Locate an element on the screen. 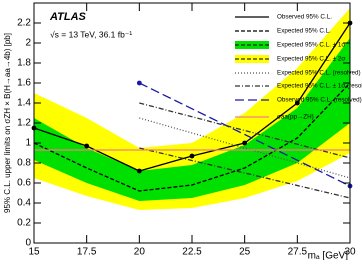  y-tick-label: 0.2 is located at coordinates (24, 223).